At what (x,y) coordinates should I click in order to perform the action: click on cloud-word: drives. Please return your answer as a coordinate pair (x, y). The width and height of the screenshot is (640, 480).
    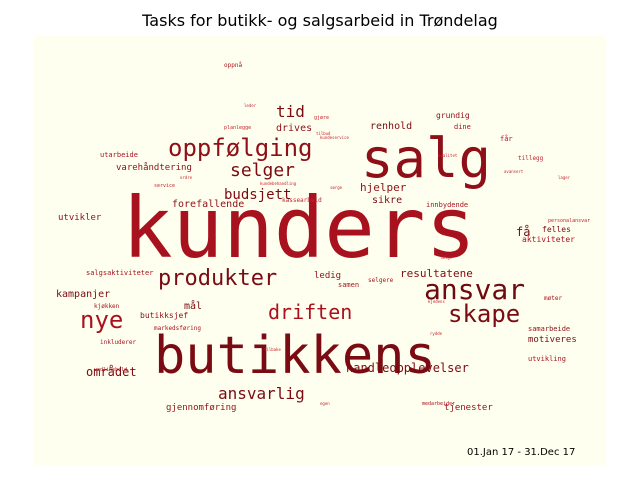
    Looking at the image, I should click on (294, 128).